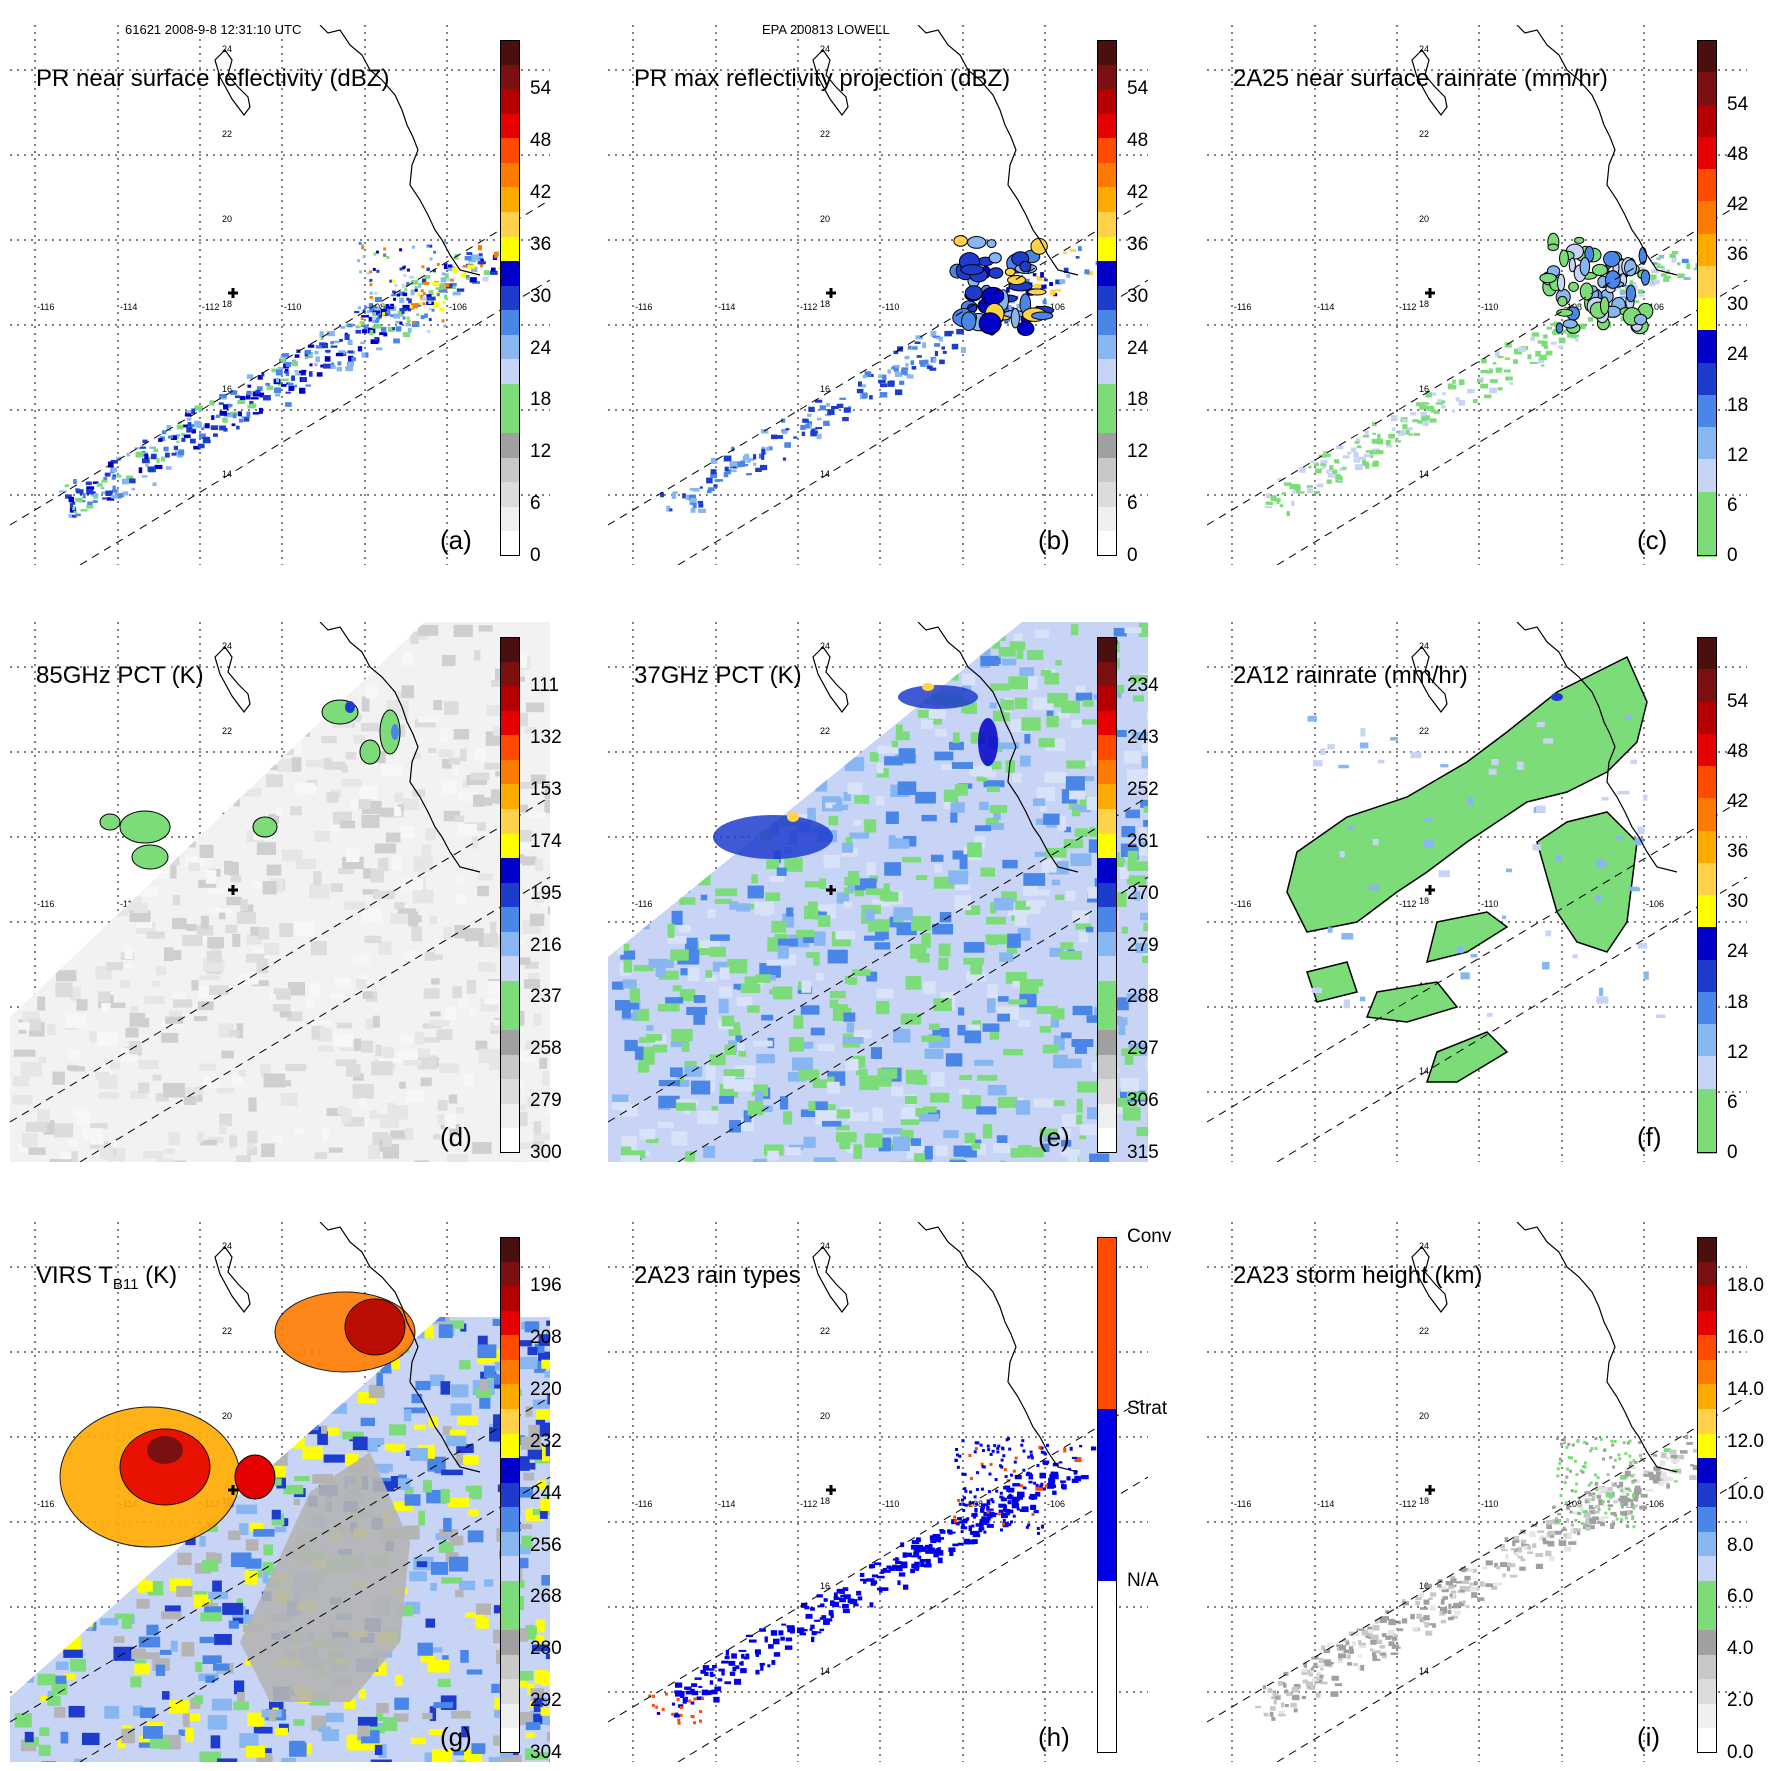 This screenshot has height=1771, width=1771. What do you see at coordinates (825, 1501) in the screenshot?
I see `lat-label: 18` at bounding box center [825, 1501].